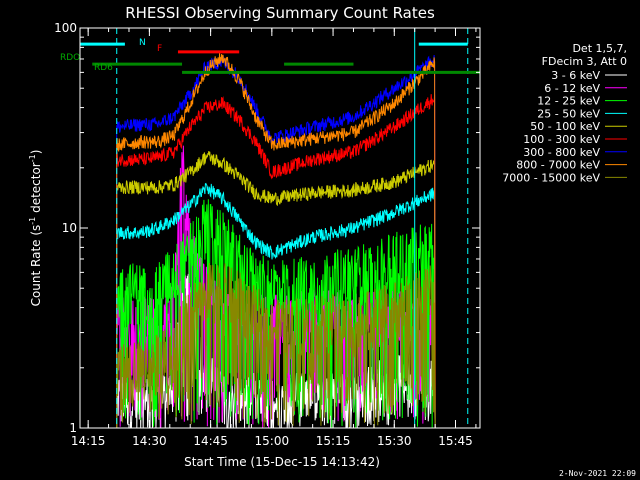  What do you see at coordinates (149, 441) in the screenshot?
I see `x-tick-label: 14:30` at bounding box center [149, 441].